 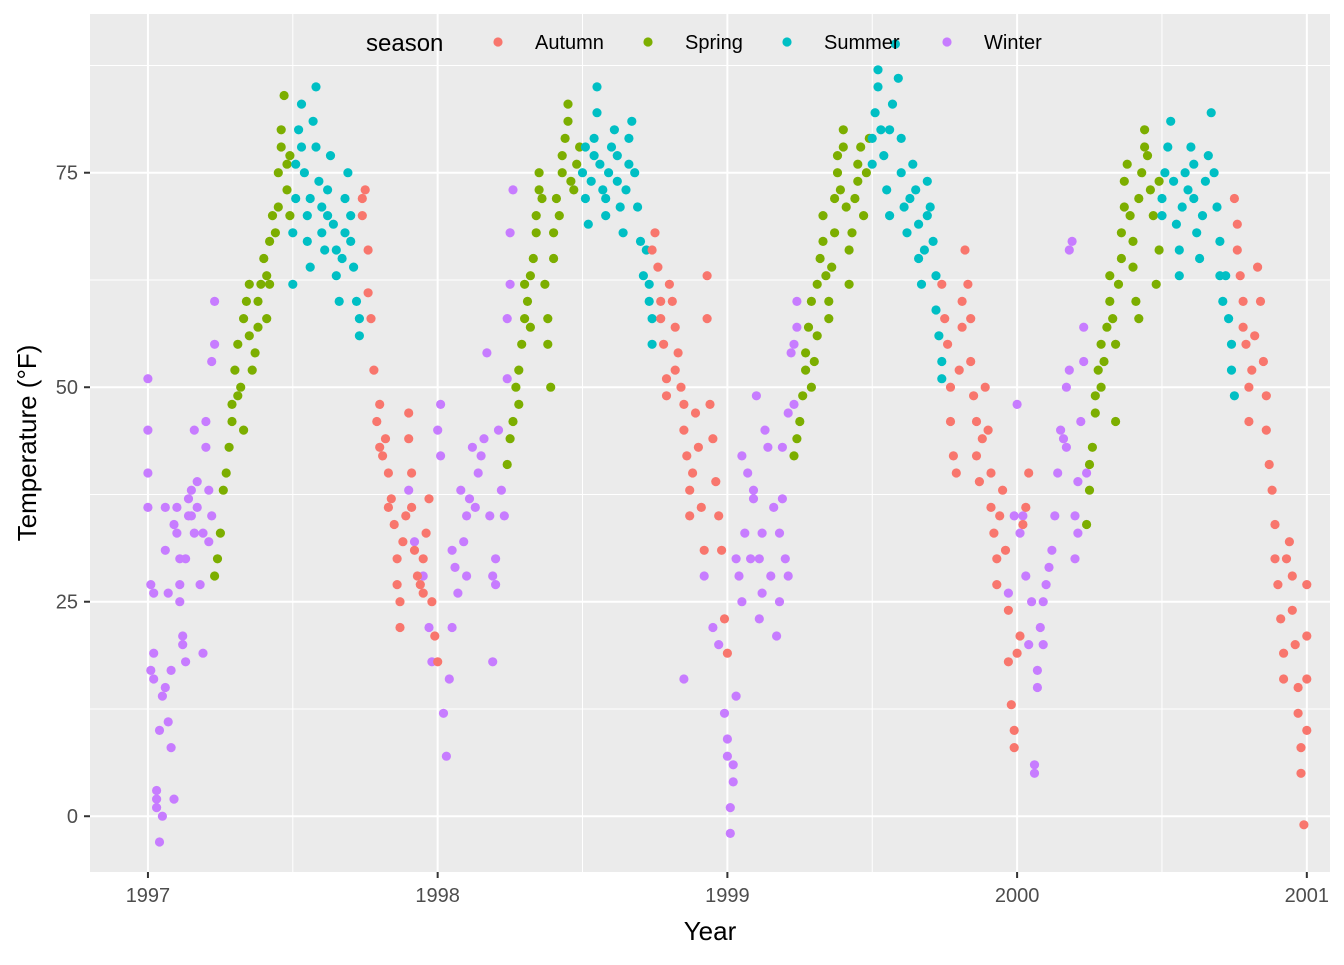 I want to click on legend-label-winter: Winter, so click(x=1013, y=43).